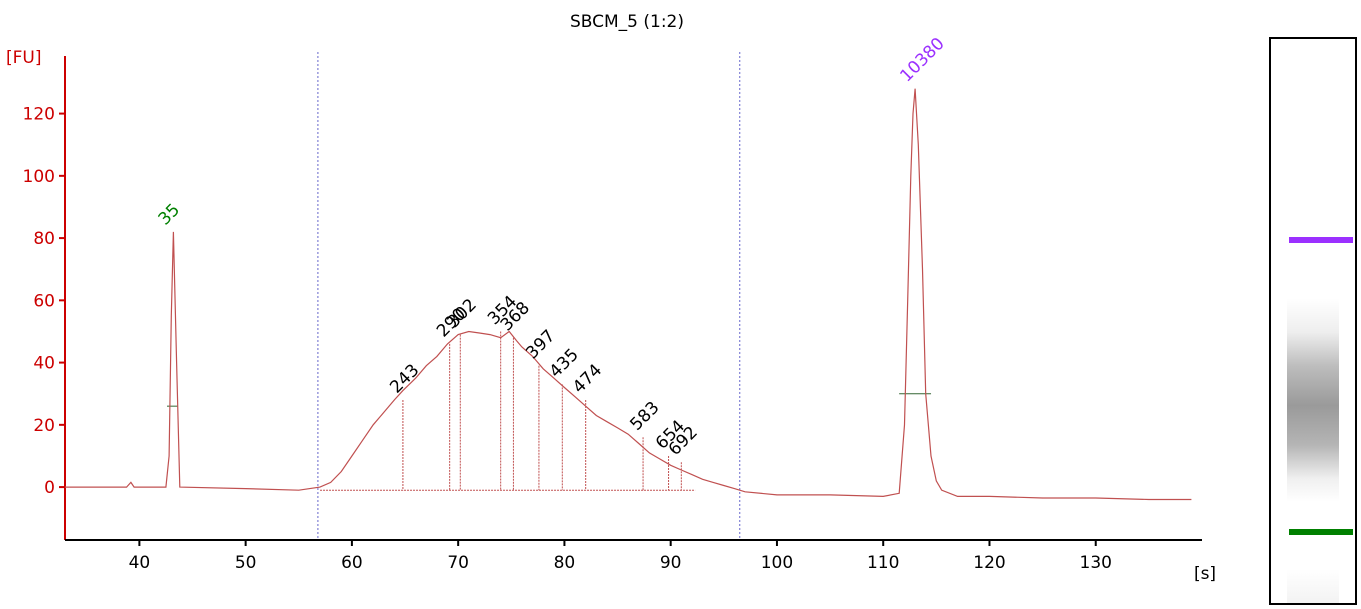 The image size is (1361, 609). I want to click on x-tick-label: 70, so click(458, 563).